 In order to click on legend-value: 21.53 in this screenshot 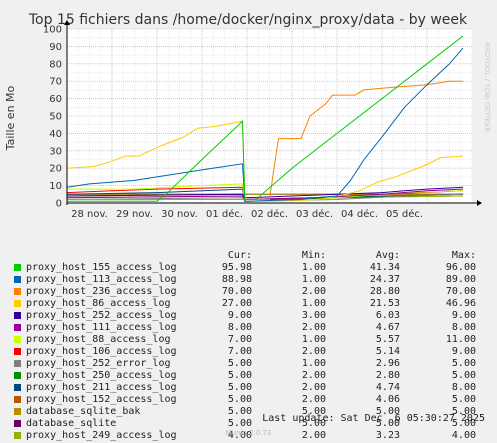, I will do `click(384, 303)`.